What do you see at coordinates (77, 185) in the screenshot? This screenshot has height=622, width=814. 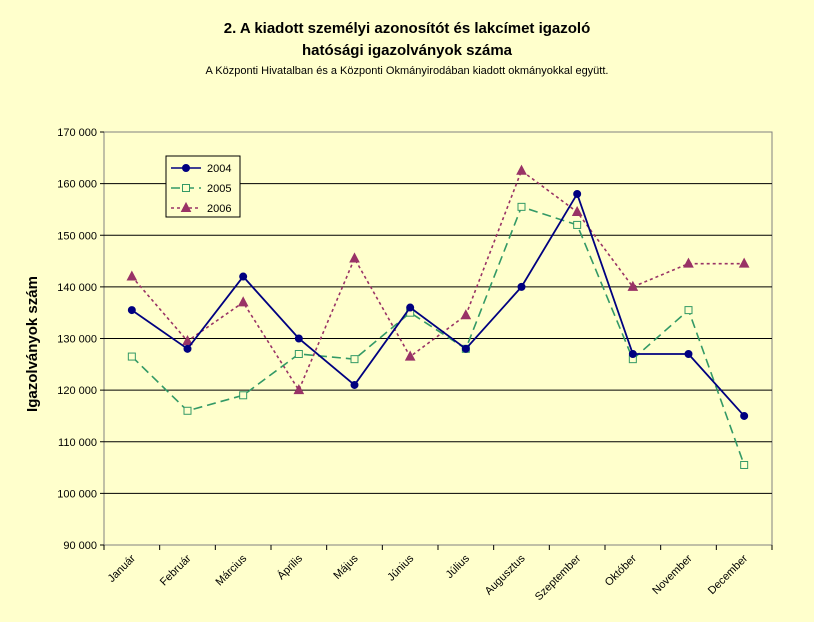 I see `y-tick-label: 160 000` at bounding box center [77, 185].